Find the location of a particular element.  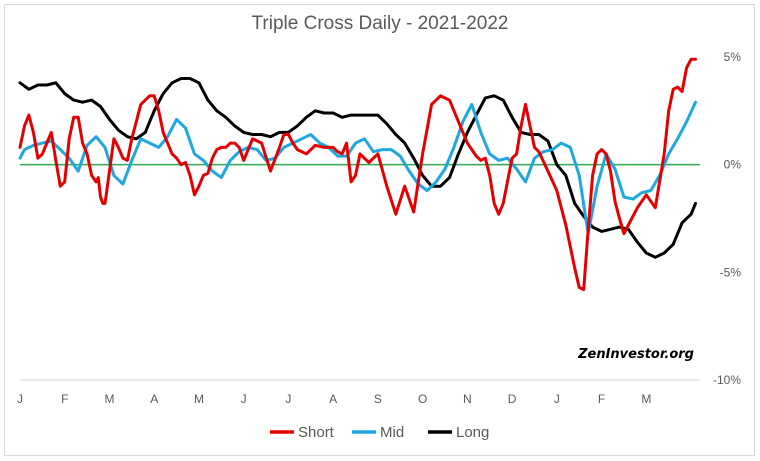

legend-label-short: Short is located at coordinates (316, 432).